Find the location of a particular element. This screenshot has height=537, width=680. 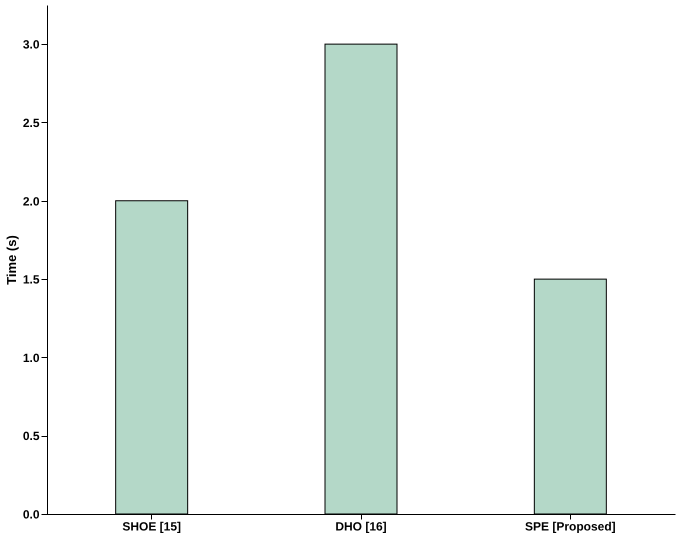

x-tick-label: SHOE [15] is located at coordinates (152, 527).